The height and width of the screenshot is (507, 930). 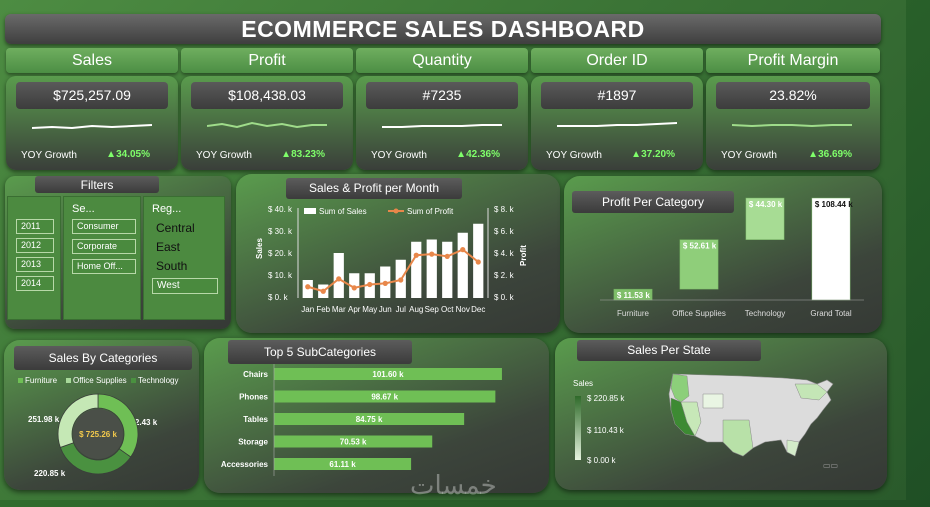 I want to click on kpi-yoy-label: YOY Growth, so click(x=49, y=155).